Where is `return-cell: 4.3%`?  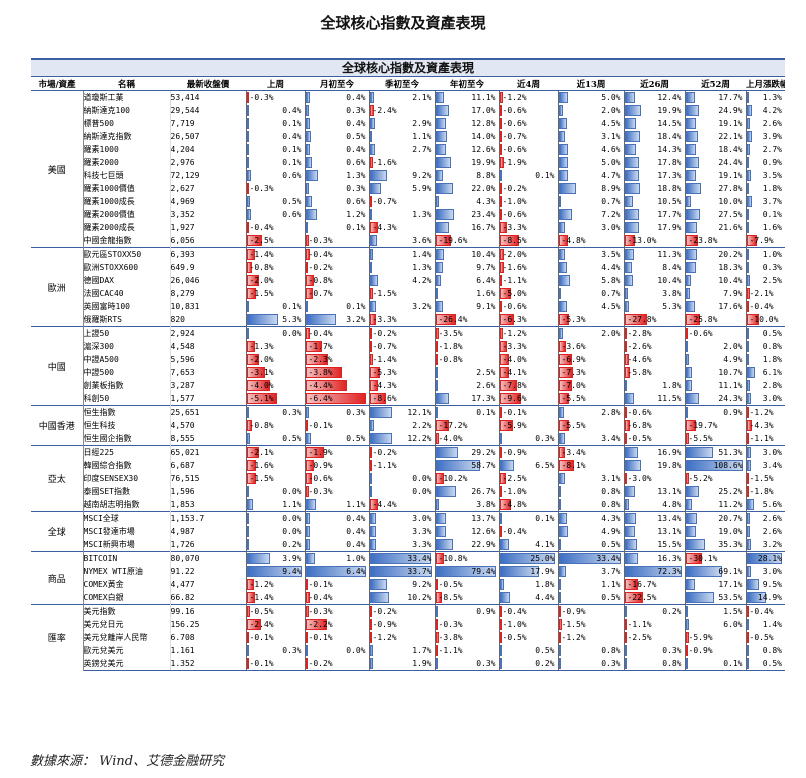
return-cell: 4.3% is located at coordinates (590, 518).